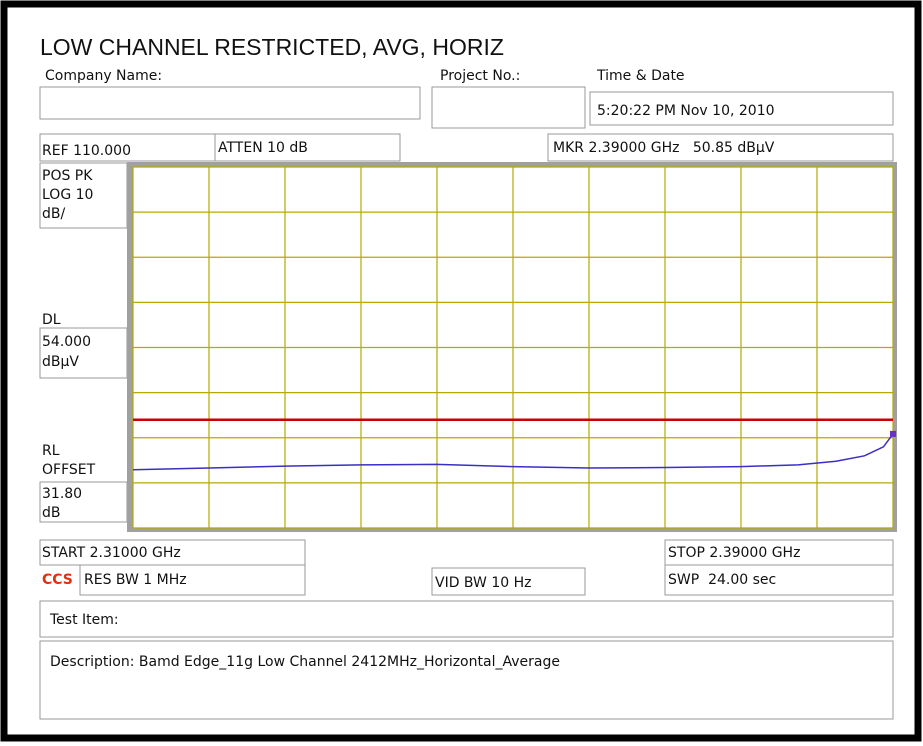 The image size is (923, 746). I want to click on vid-bw-box, so click(508, 581).